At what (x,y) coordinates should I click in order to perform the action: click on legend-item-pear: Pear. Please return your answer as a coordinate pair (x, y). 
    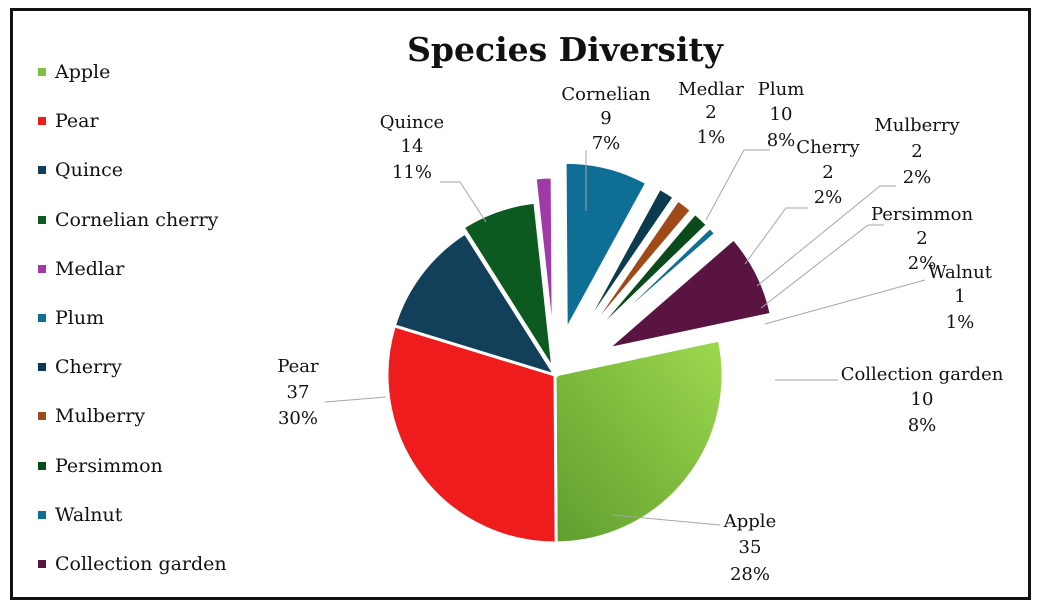
    Looking at the image, I should click on (68, 121).